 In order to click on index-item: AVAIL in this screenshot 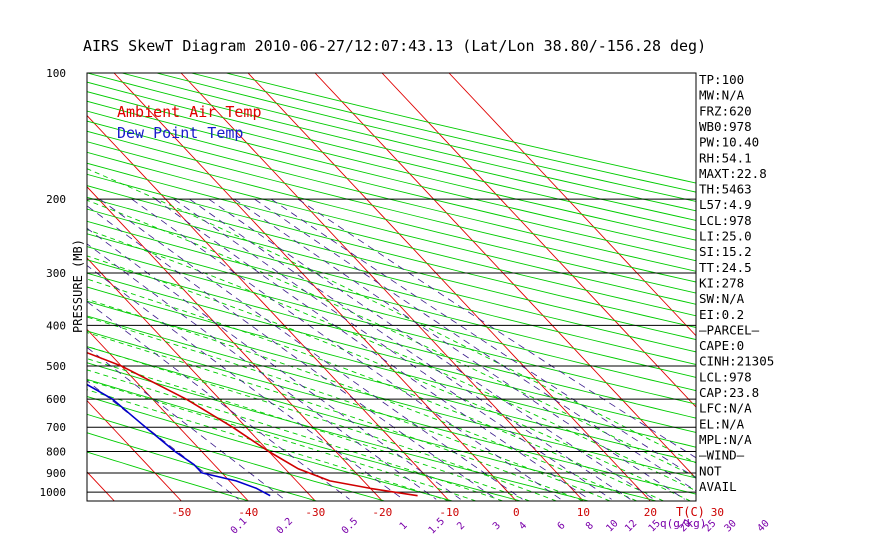, I will do `click(718, 486)`.